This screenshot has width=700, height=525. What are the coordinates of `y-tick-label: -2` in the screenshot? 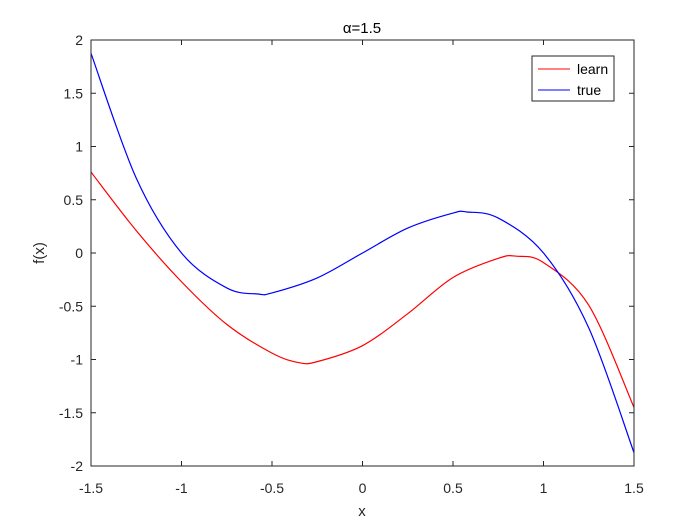 It's located at (77, 466).